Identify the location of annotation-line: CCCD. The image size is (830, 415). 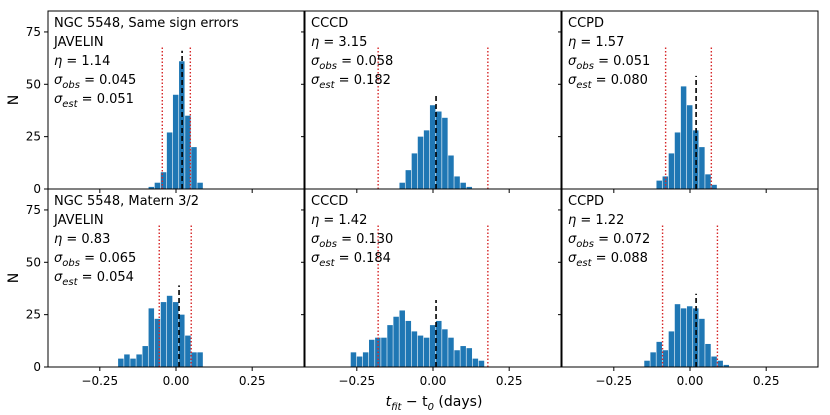
(329, 23).